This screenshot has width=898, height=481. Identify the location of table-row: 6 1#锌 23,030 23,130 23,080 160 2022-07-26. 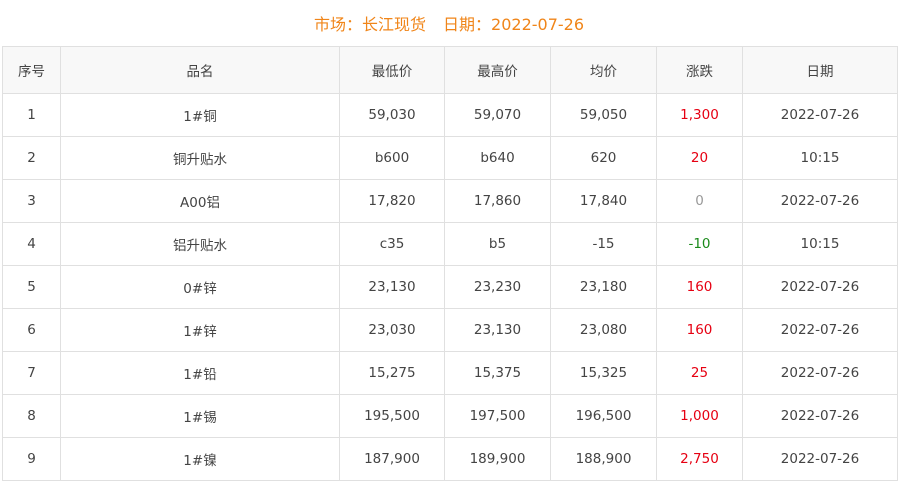
(450, 330).